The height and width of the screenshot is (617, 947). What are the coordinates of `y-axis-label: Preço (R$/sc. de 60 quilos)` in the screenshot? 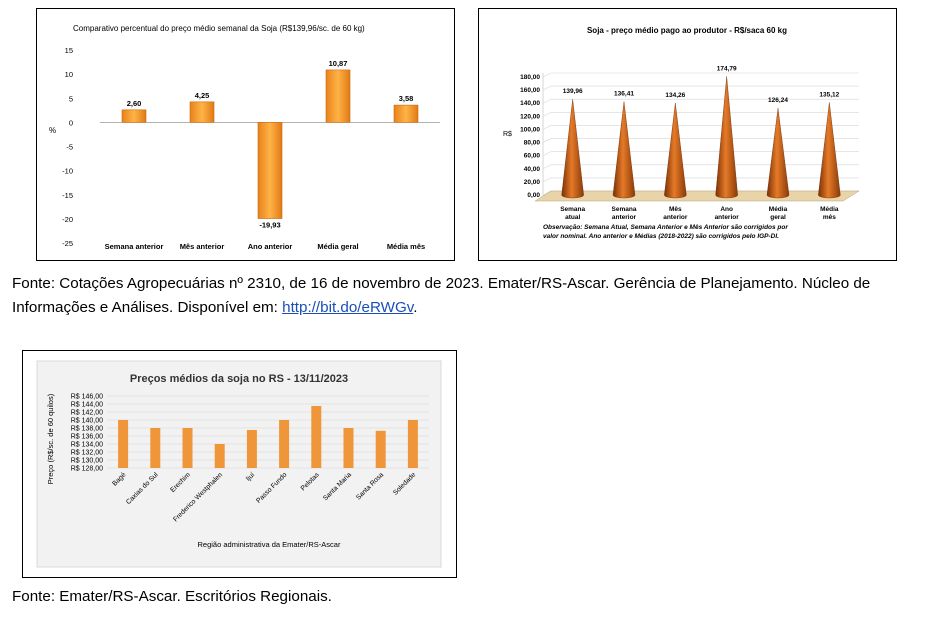 It's located at (50, 438).